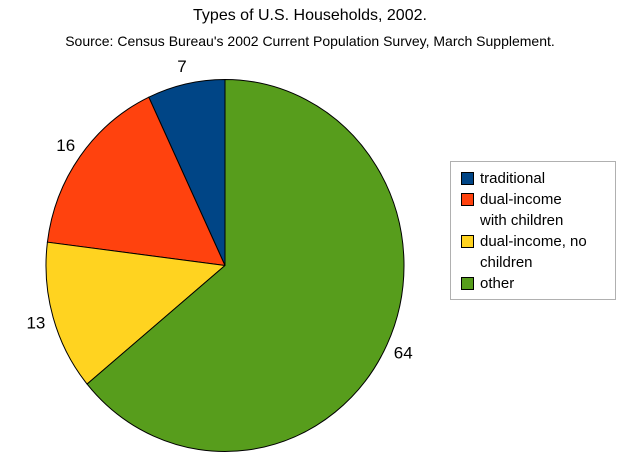 Image resolution: width=620 pixels, height=467 pixels. I want to click on legend-label: other, so click(497, 283).